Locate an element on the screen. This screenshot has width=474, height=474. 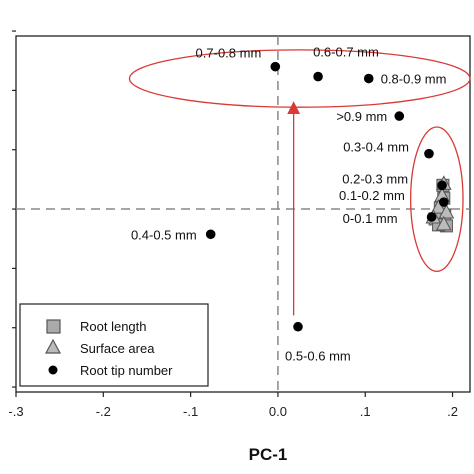
x-tick-label: -.2 is located at coordinates (103, 411).